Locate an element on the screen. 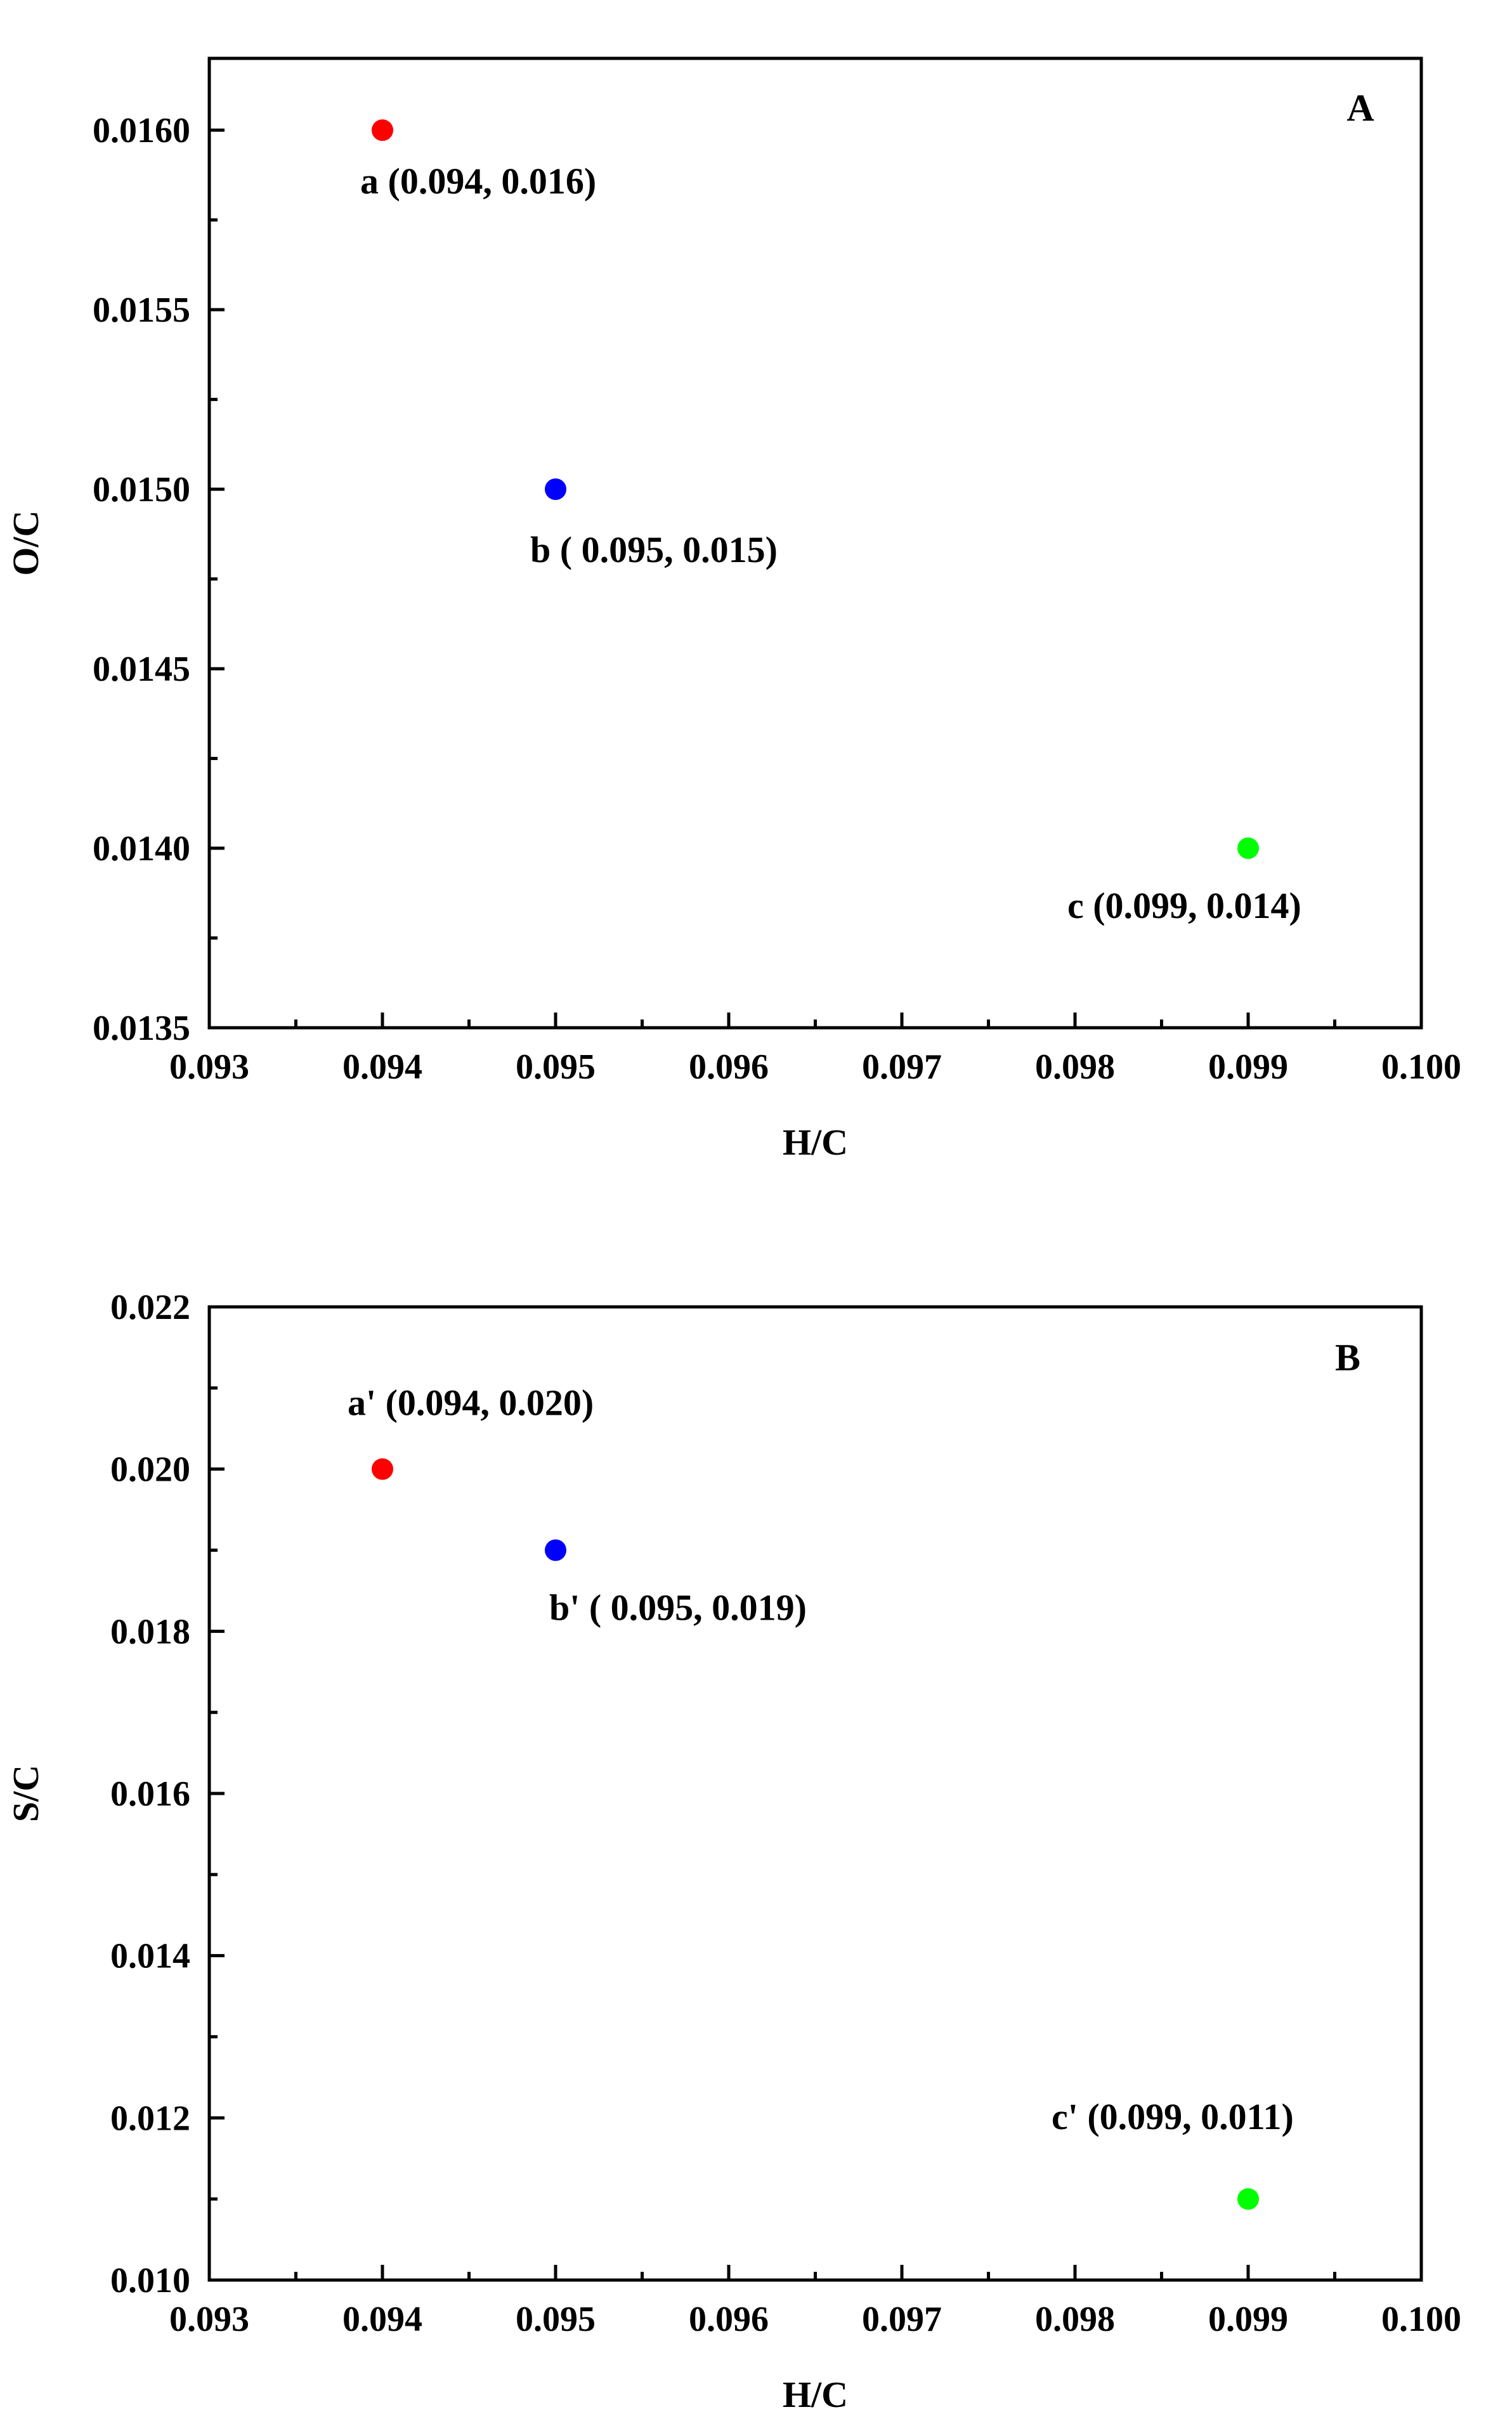 This screenshot has height=2419, width=1512. y-tick-label: 0.0160 is located at coordinates (141, 130).